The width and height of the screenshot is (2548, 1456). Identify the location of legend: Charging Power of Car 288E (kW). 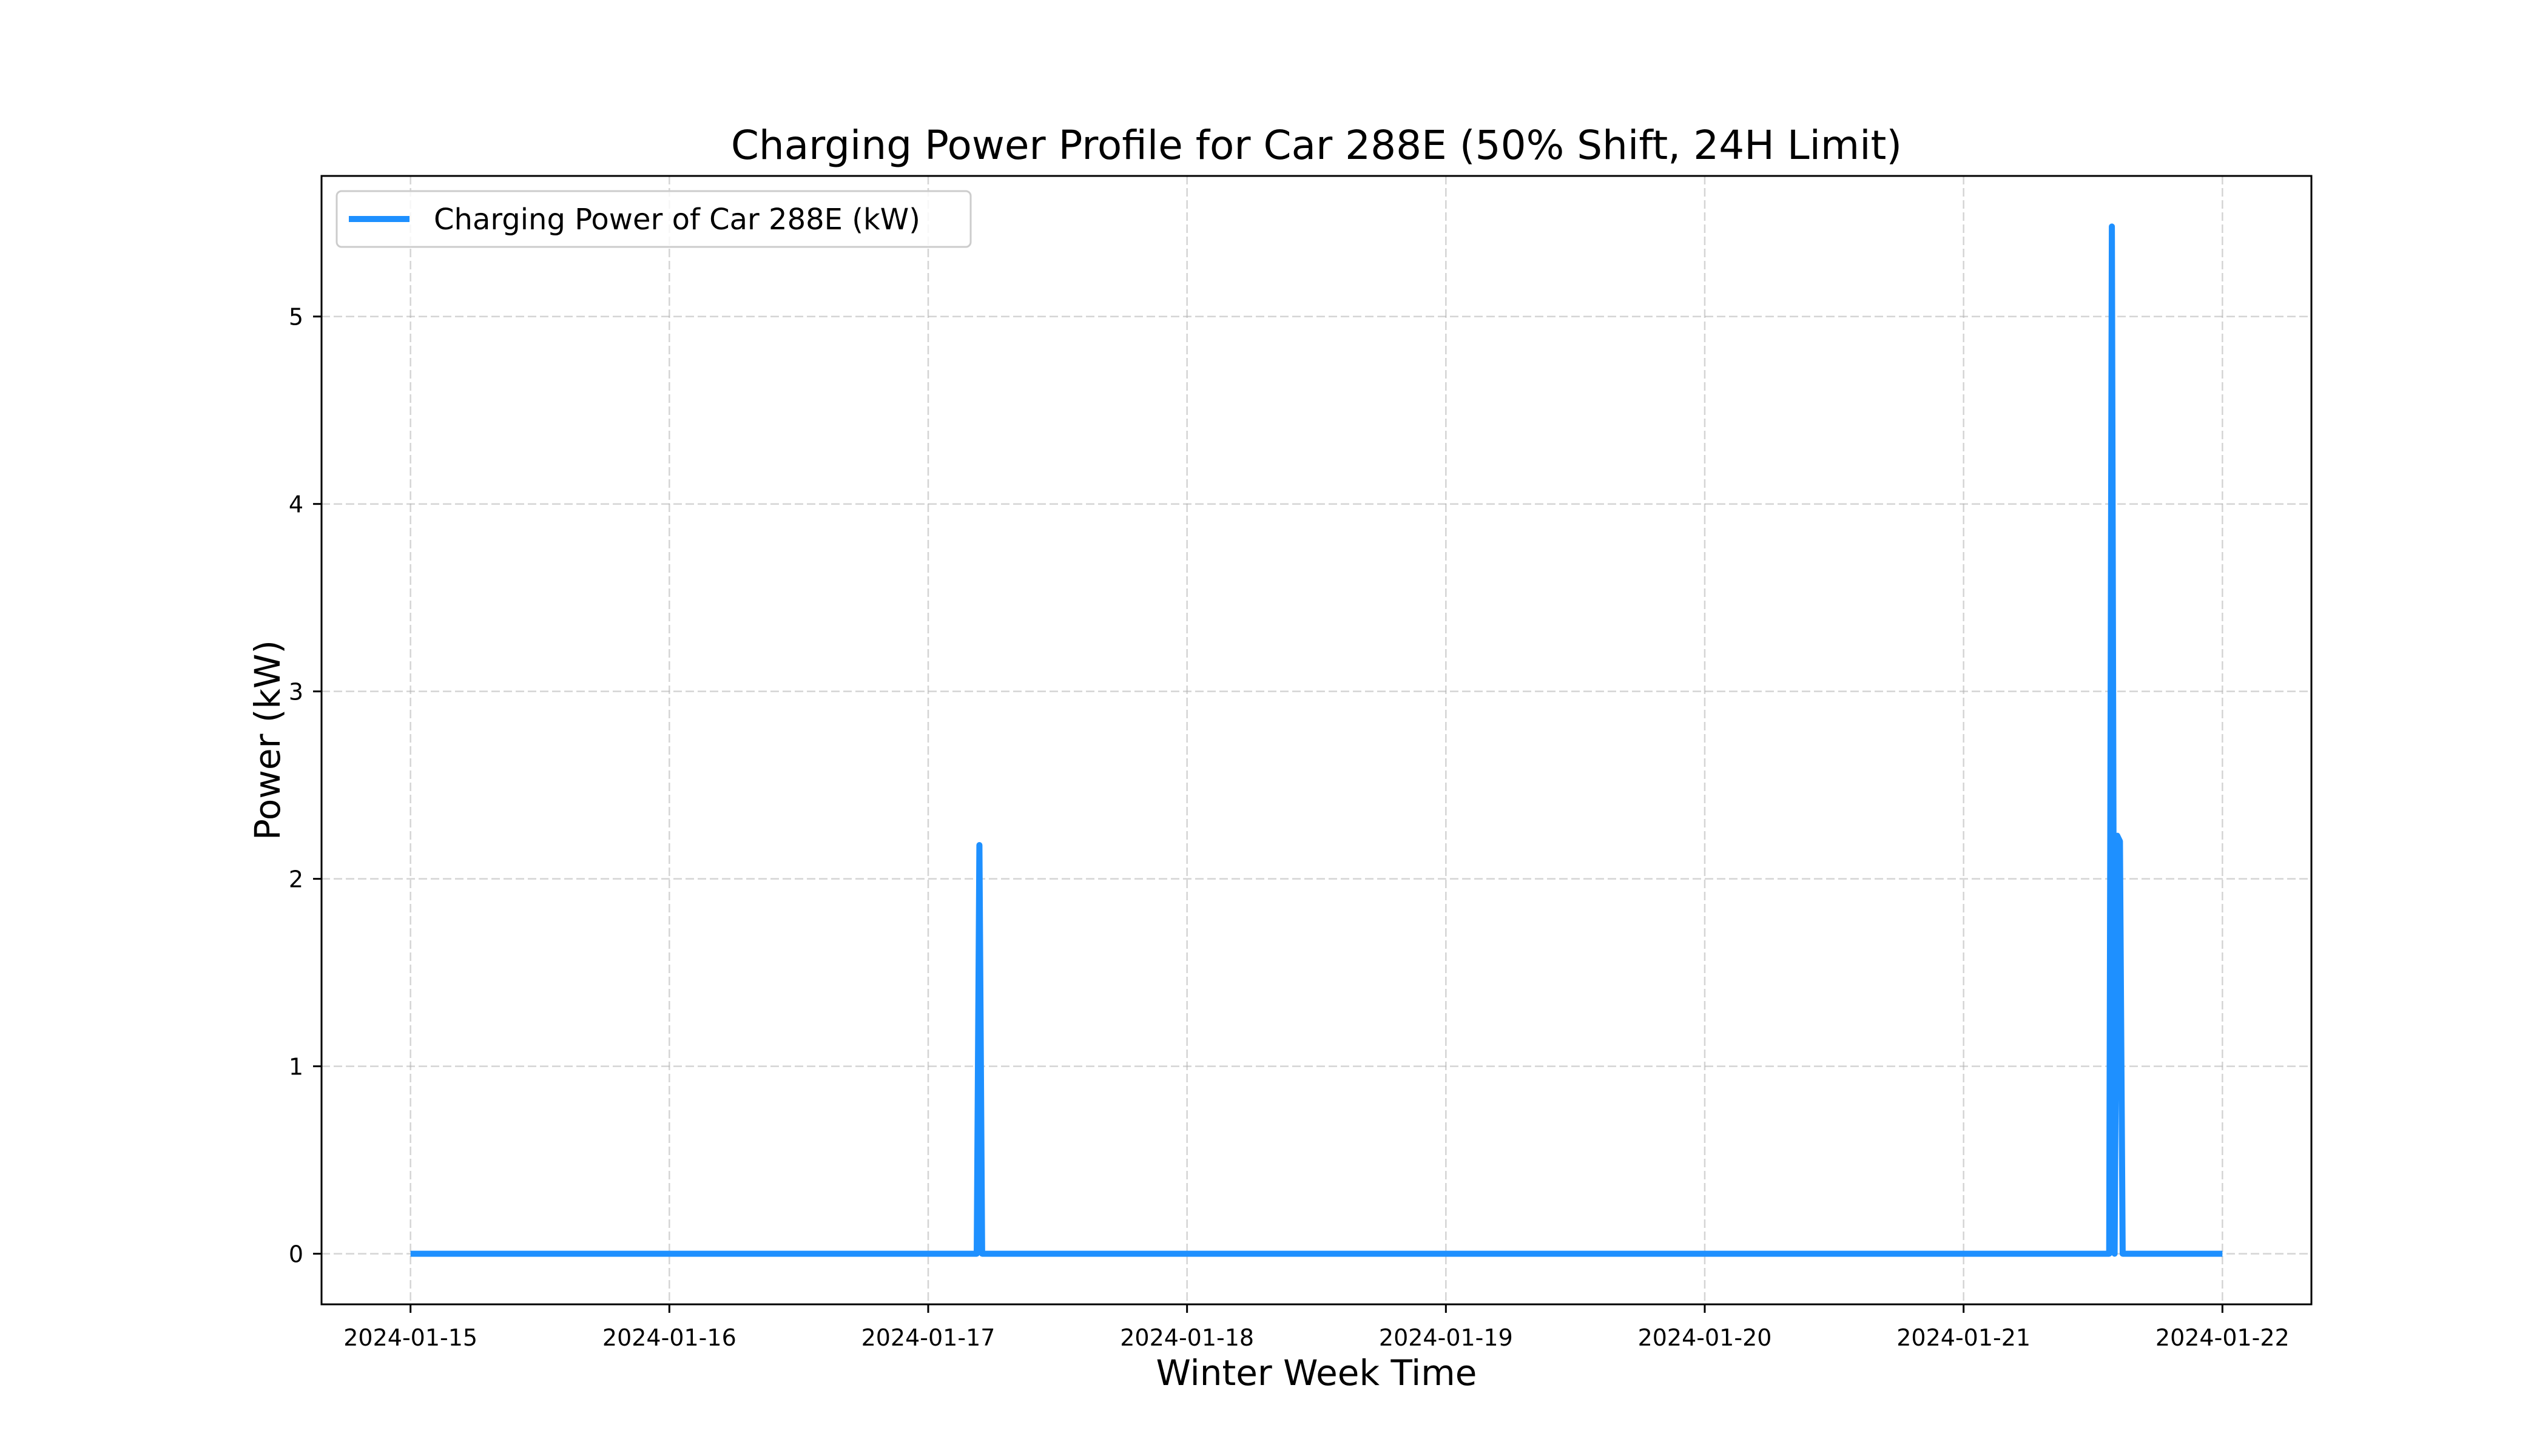
(653, 219).